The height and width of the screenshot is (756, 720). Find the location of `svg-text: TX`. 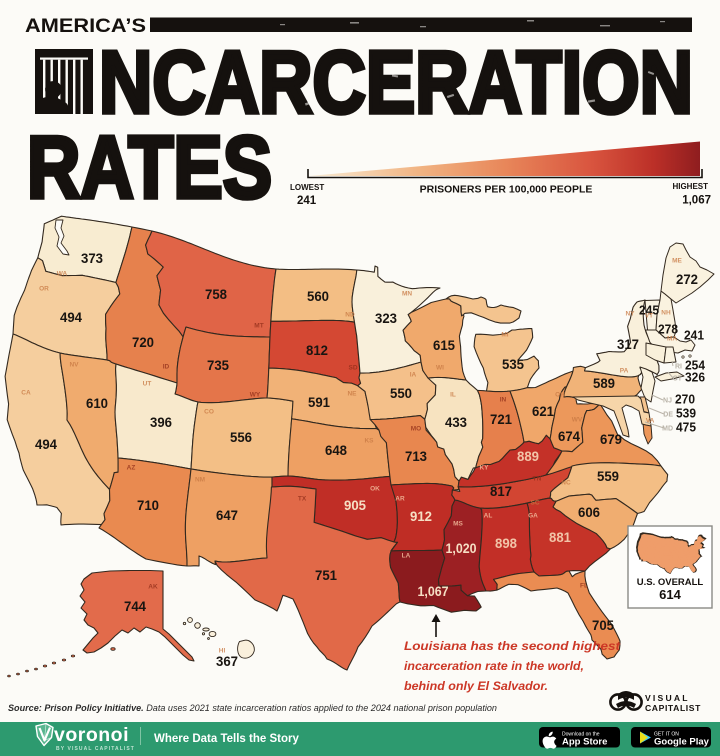

svg-text: TX is located at coordinates (302, 499).